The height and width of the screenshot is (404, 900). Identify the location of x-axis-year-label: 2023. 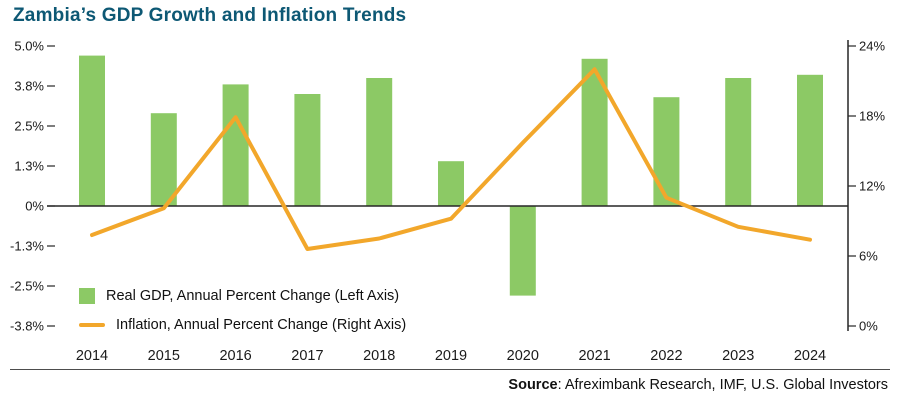
(738, 356).